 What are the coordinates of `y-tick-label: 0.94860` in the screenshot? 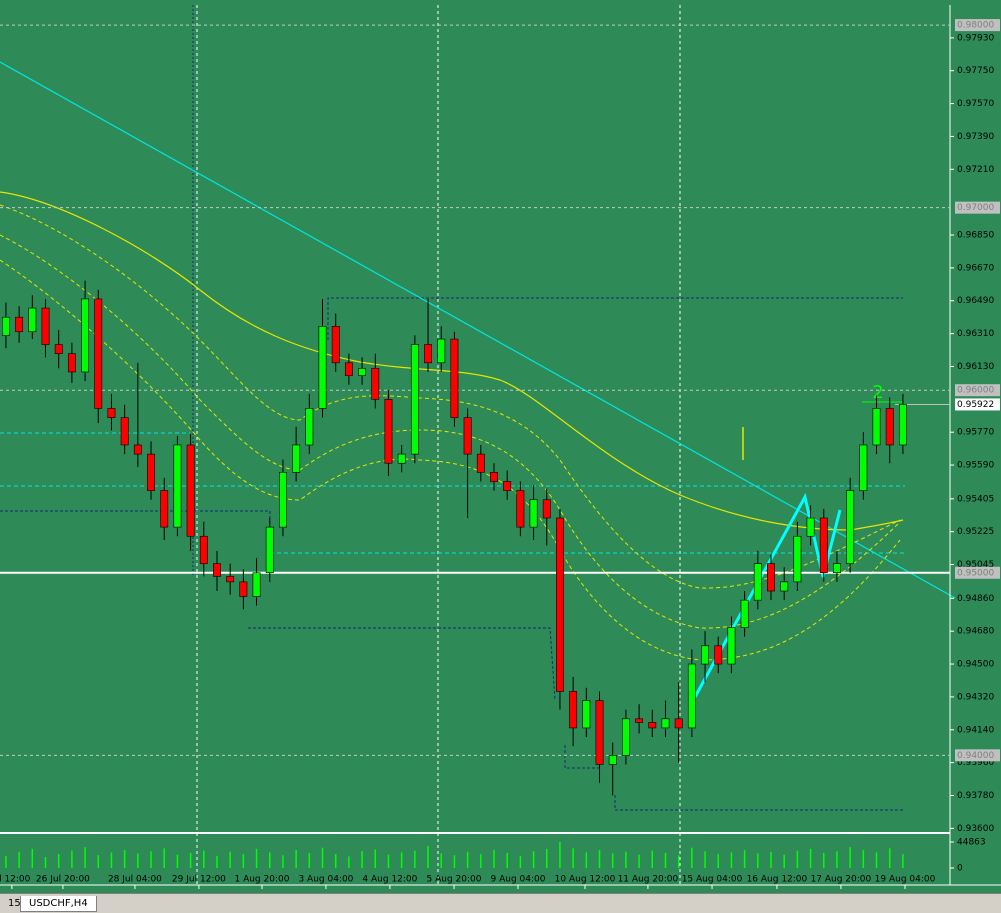 It's located at (975, 599).